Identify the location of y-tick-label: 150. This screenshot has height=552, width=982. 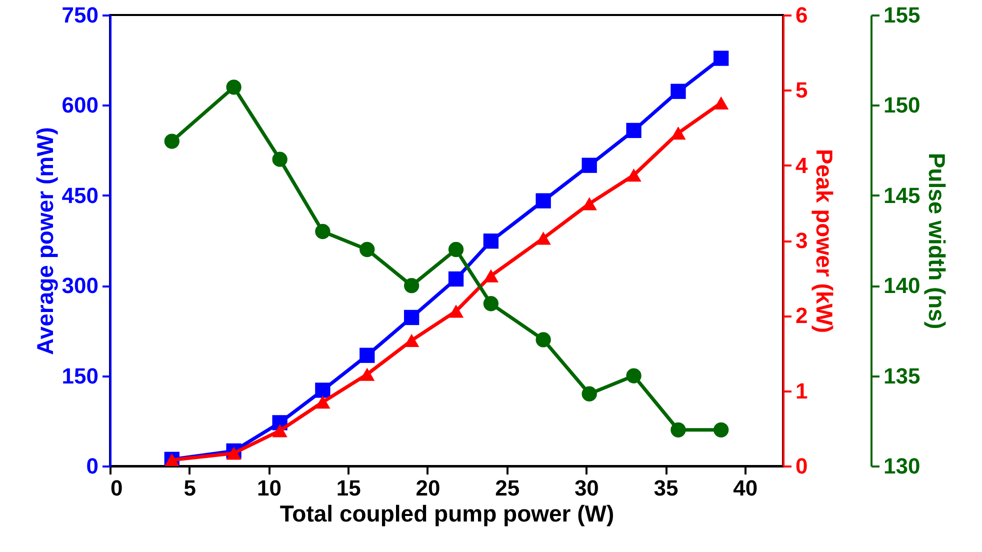
(80, 375).